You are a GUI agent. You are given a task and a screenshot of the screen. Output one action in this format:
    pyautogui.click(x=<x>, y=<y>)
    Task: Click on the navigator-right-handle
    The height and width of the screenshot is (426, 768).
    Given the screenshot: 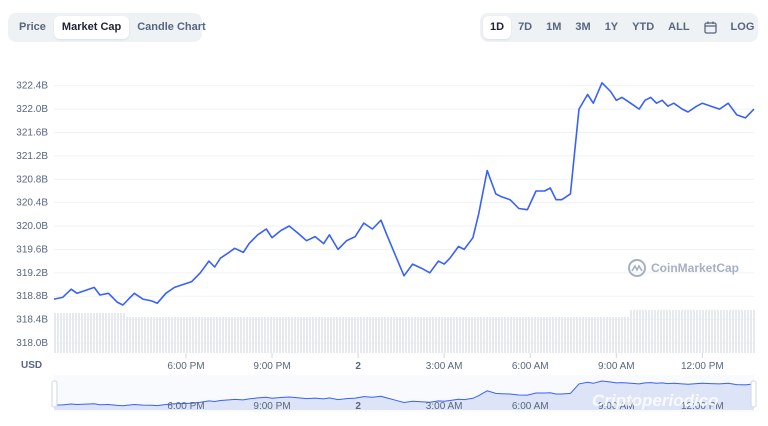 What is the action you would take?
    pyautogui.click(x=753, y=394)
    